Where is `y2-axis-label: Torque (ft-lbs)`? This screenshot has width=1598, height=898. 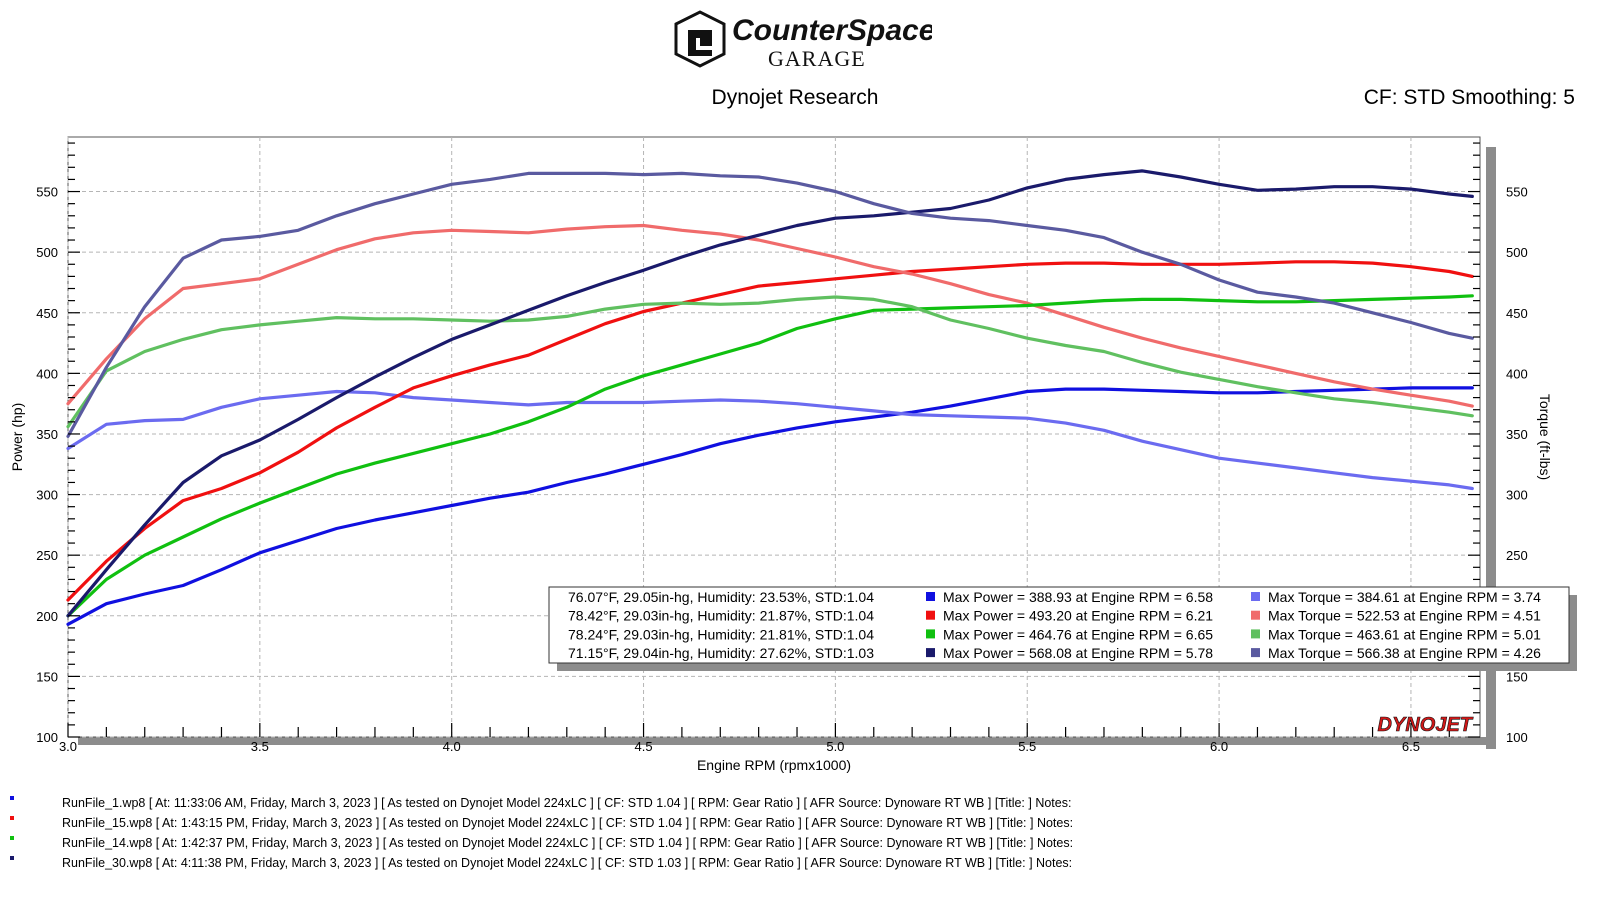 y2-axis-label: Torque (ft-lbs) is located at coordinates (1545, 437).